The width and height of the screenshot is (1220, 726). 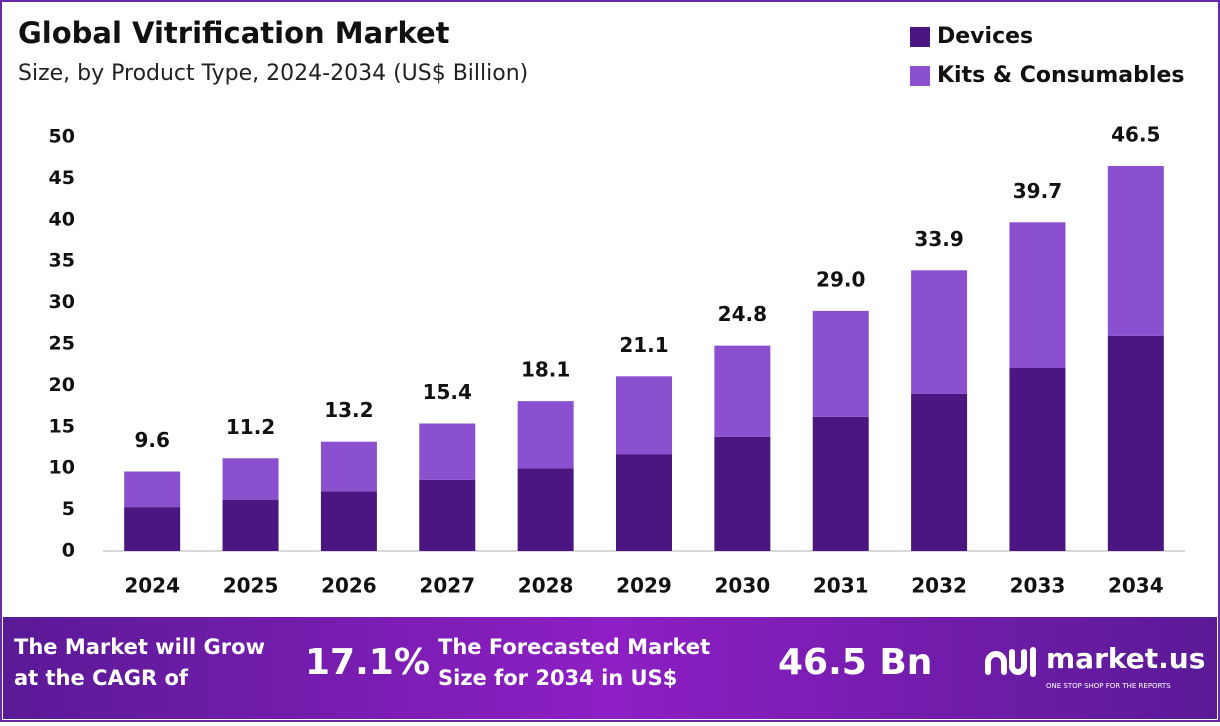 What do you see at coordinates (743, 586) in the screenshot?
I see `x-tick-label: 2030` at bounding box center [743, 586].